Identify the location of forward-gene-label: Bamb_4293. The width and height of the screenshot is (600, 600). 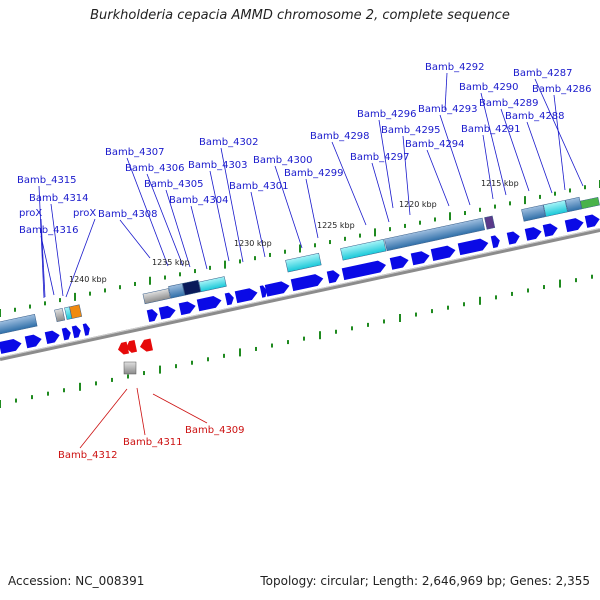
(448, 109).